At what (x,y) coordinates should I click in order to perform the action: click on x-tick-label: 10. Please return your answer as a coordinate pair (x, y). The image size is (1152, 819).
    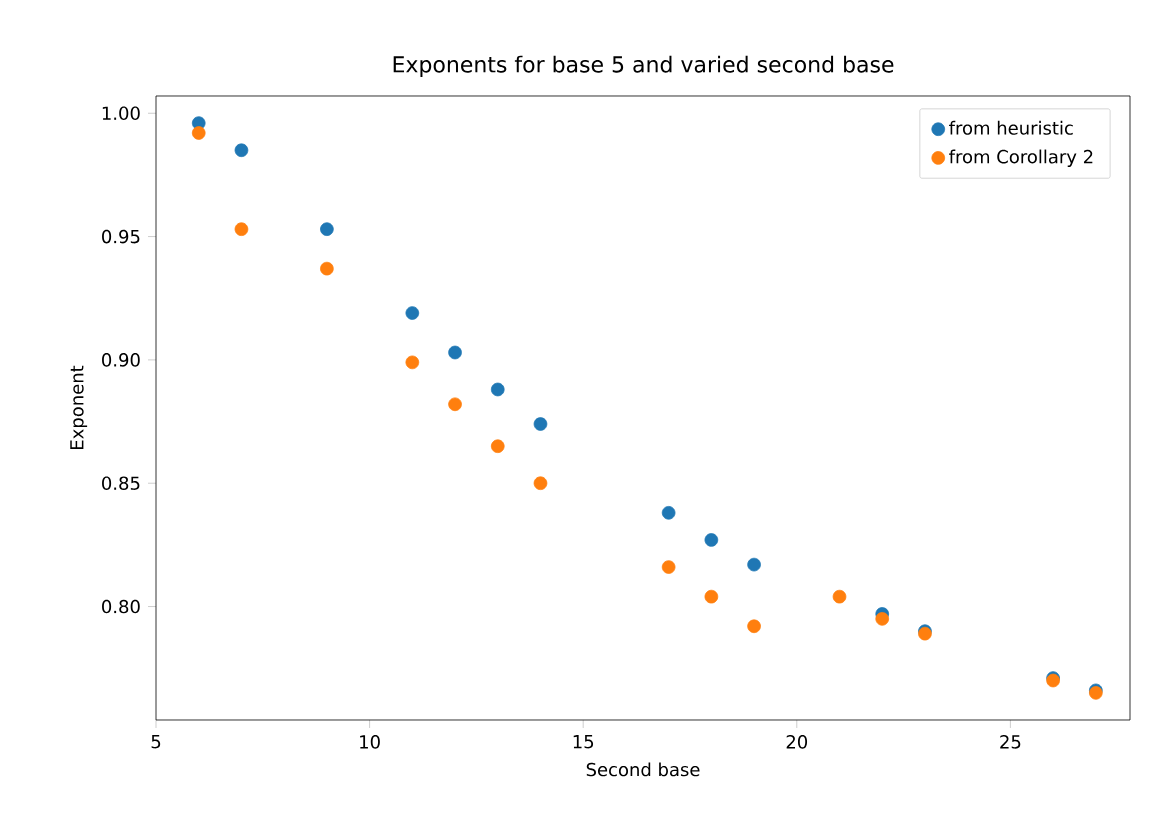
    Looking at the image, I should click on (370, 742).